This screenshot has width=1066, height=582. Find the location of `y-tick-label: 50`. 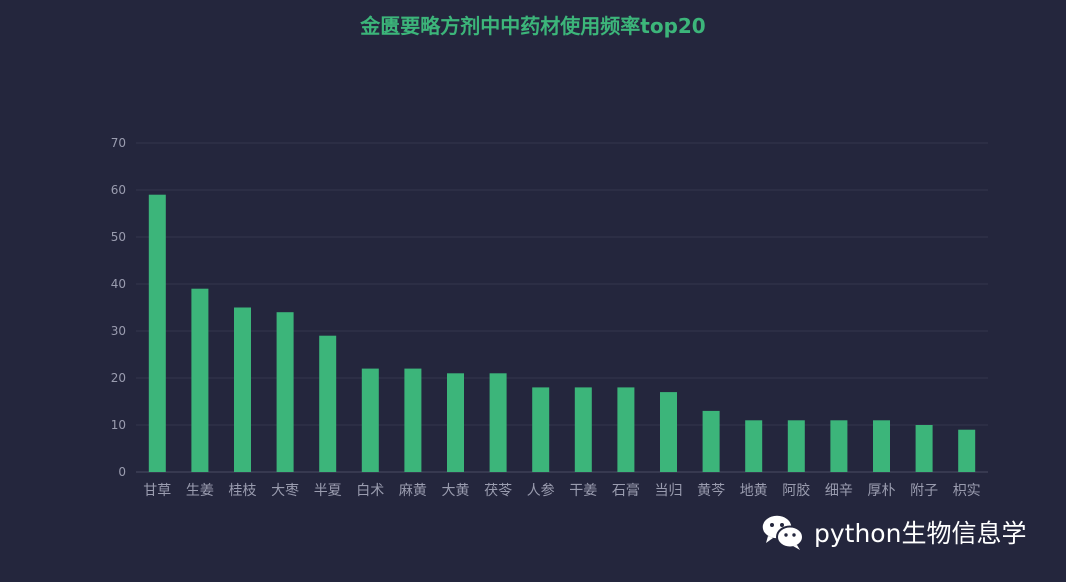

y-tick-label: 50 is located at coordinates (118, 237).